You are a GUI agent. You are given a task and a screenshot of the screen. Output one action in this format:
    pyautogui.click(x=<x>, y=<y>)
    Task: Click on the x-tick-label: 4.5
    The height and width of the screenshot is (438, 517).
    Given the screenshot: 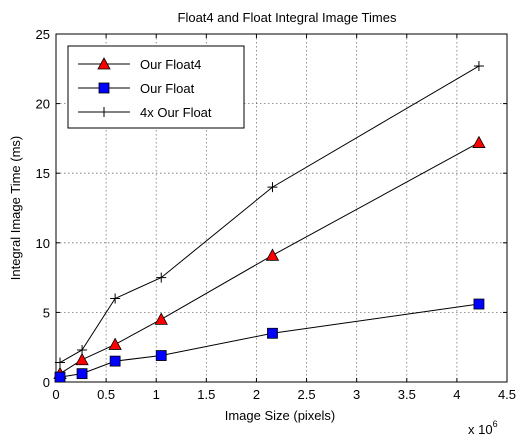 What is the action you would take?
    pyautogui.click(x=507, y=394)
    